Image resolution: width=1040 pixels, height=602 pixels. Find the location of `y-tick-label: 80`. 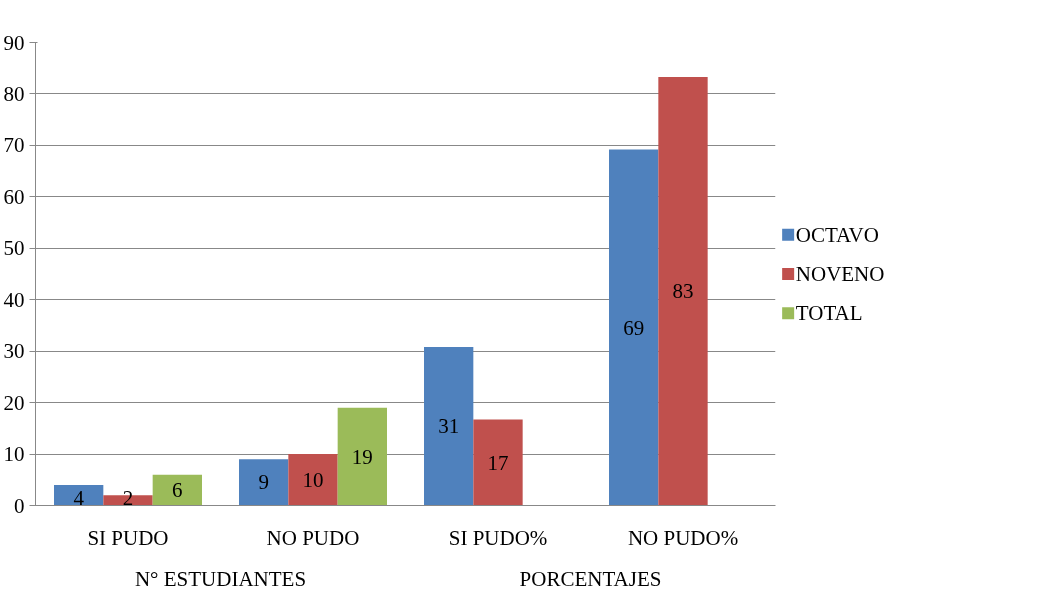

y-tick-label: 80 is located at coordinates (14, 93).